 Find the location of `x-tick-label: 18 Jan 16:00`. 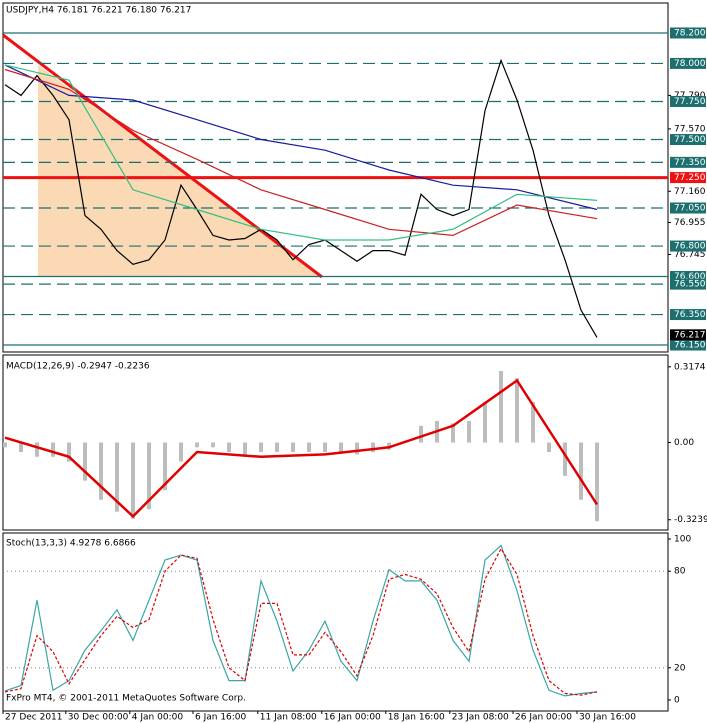

x-tick-label: 18 Jan 16:00 is located at coordinates (416, 718).